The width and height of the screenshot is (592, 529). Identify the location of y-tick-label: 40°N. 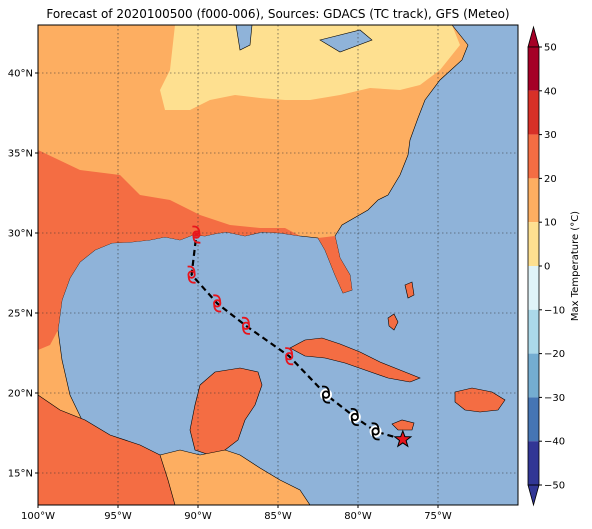
(20, 74).